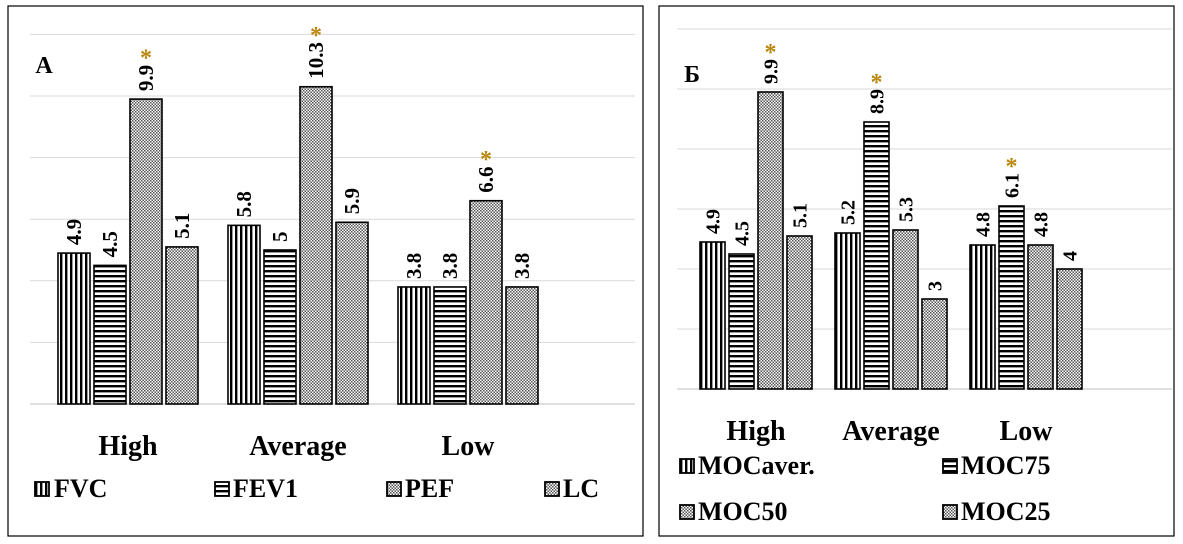 The height and width of the screenshot is (544, 1183). I want to click on bar-fvc-low, so click(414, 345).